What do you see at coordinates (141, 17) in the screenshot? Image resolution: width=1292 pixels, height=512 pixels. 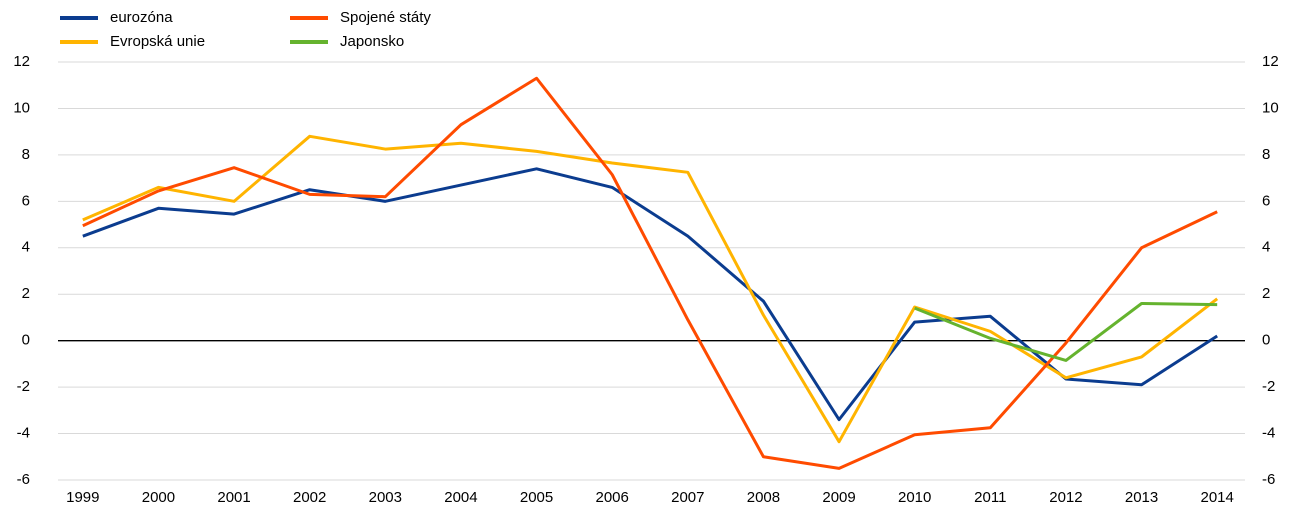 I see `legend-label: eurozóna` at bounding box center [141, 17].